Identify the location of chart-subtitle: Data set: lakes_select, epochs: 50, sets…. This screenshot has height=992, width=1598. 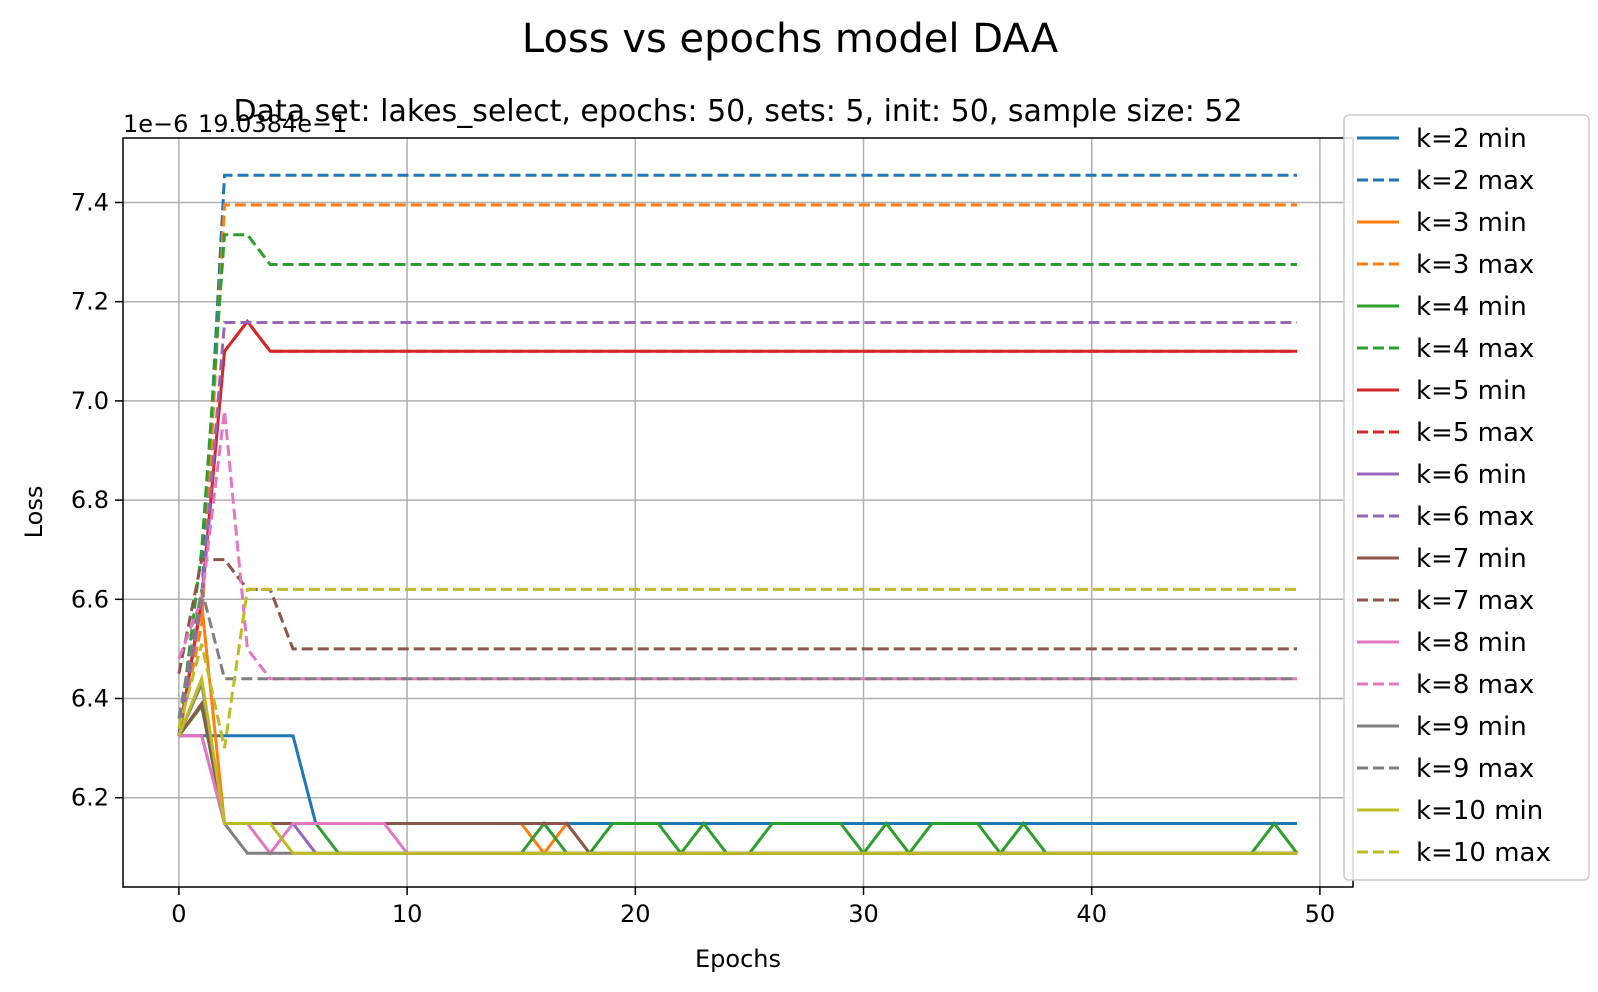
(737, 111).